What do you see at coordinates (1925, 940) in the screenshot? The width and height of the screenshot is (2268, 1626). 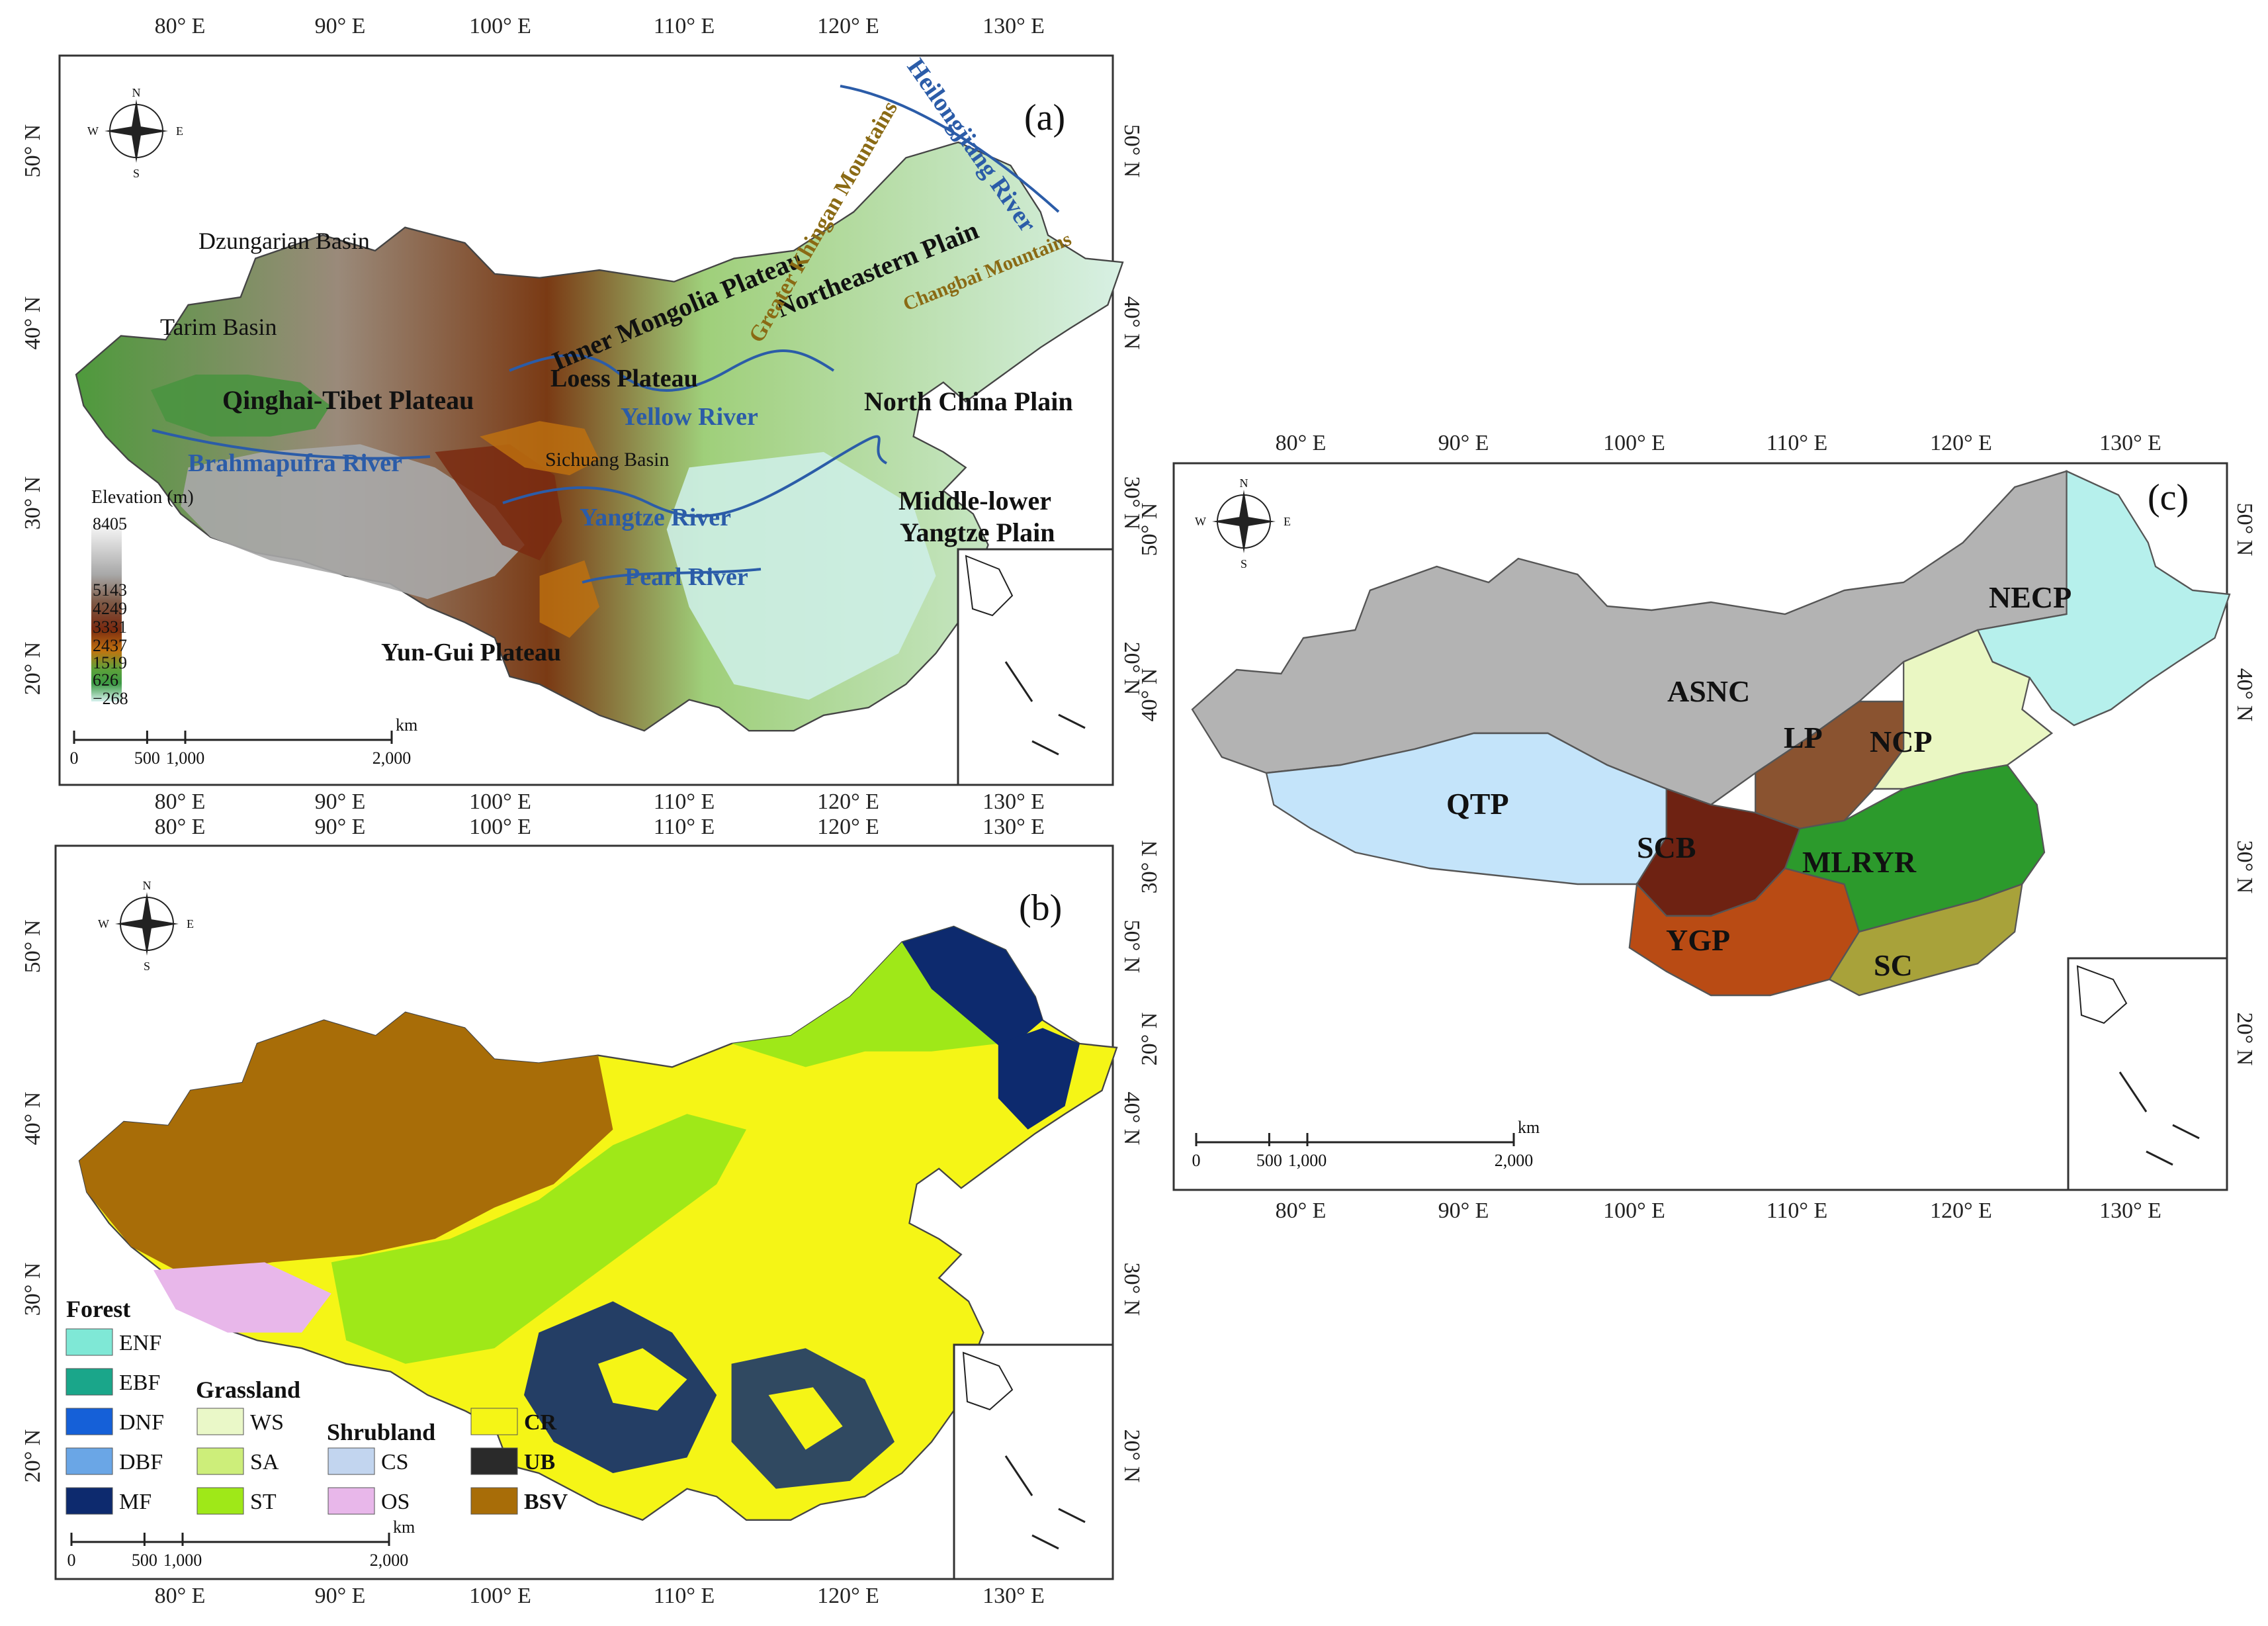 I see `region-sc-shape` at bounding box center [1925, 940].